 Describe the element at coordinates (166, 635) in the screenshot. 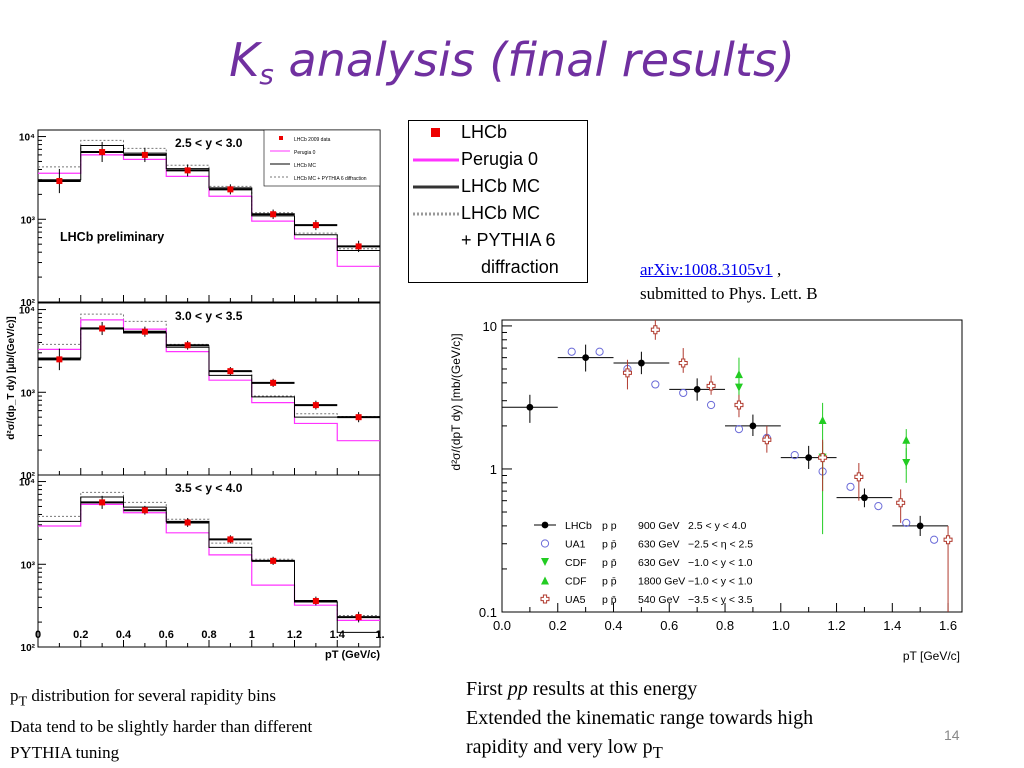

I see `x-tick-label: 0.6` at that location.